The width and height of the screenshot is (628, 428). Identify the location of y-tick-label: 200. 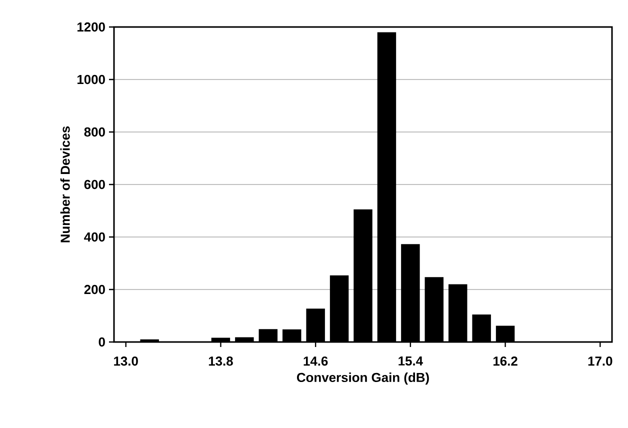
(94, 289).